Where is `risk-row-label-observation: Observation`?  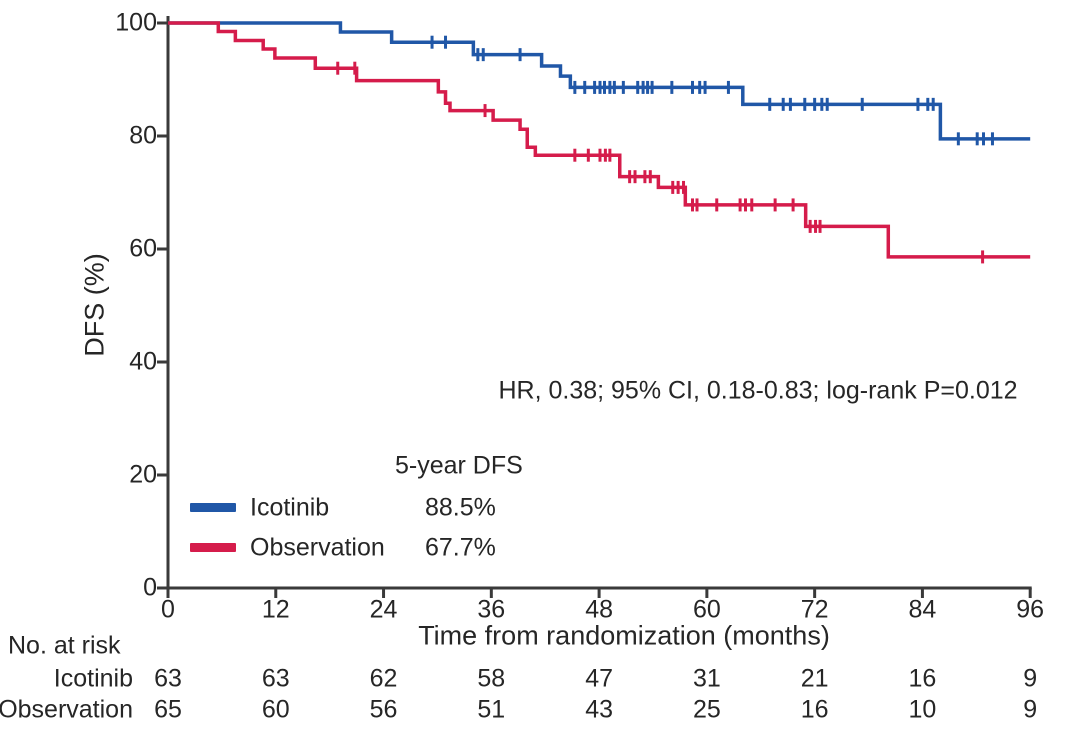
risk-row-label-observation: Observation is located at coordinates (66, 709).